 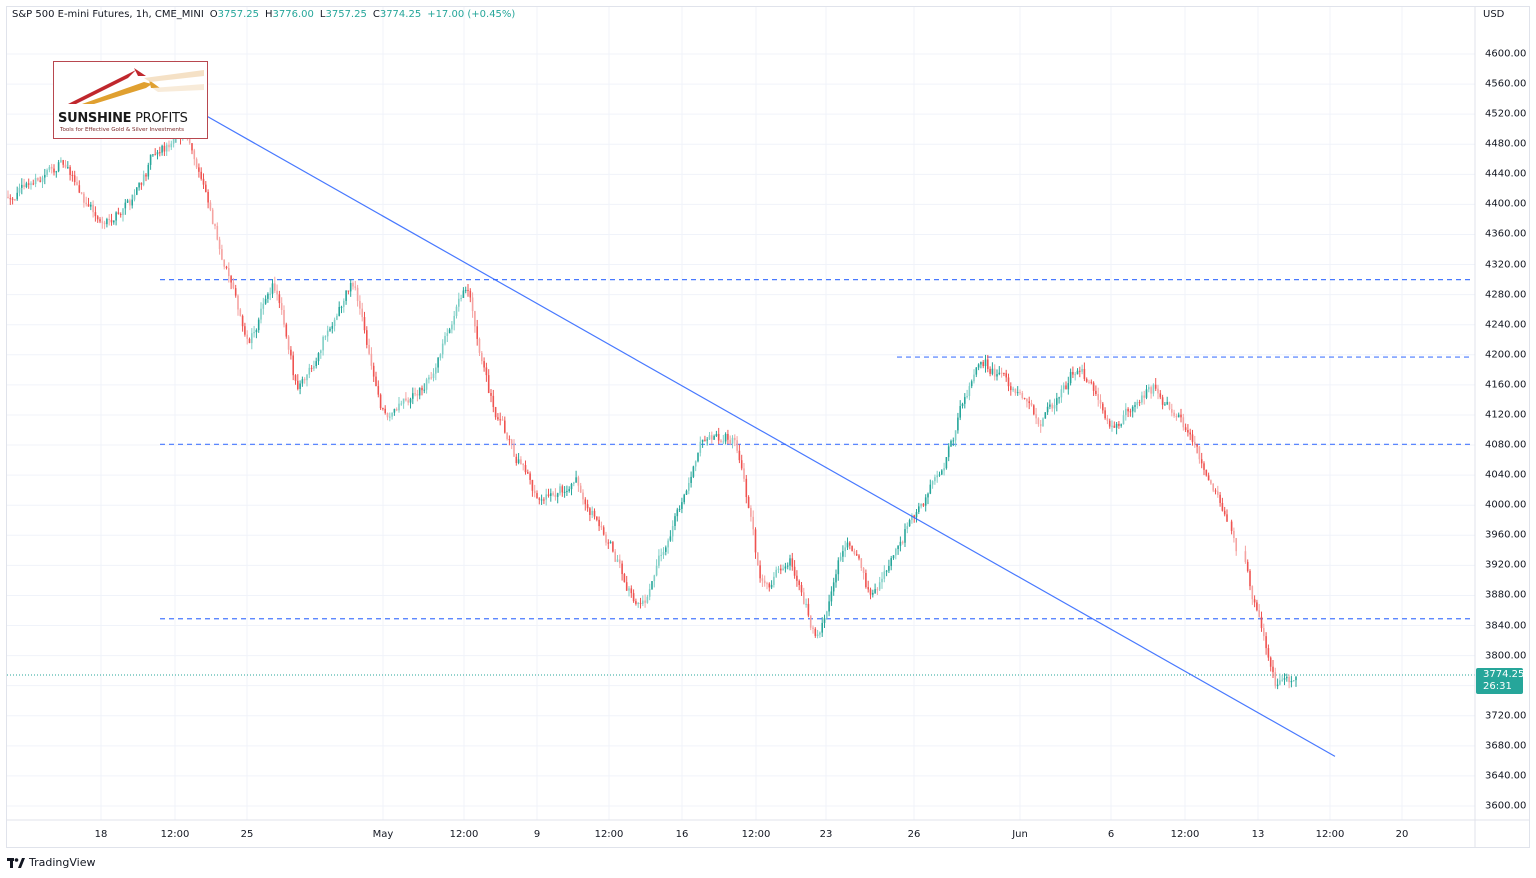 What do you see at coordinates (1506, 265) in the screenshot?
I see `price-tick: 4320.00` at bounding box center [1506, 265].